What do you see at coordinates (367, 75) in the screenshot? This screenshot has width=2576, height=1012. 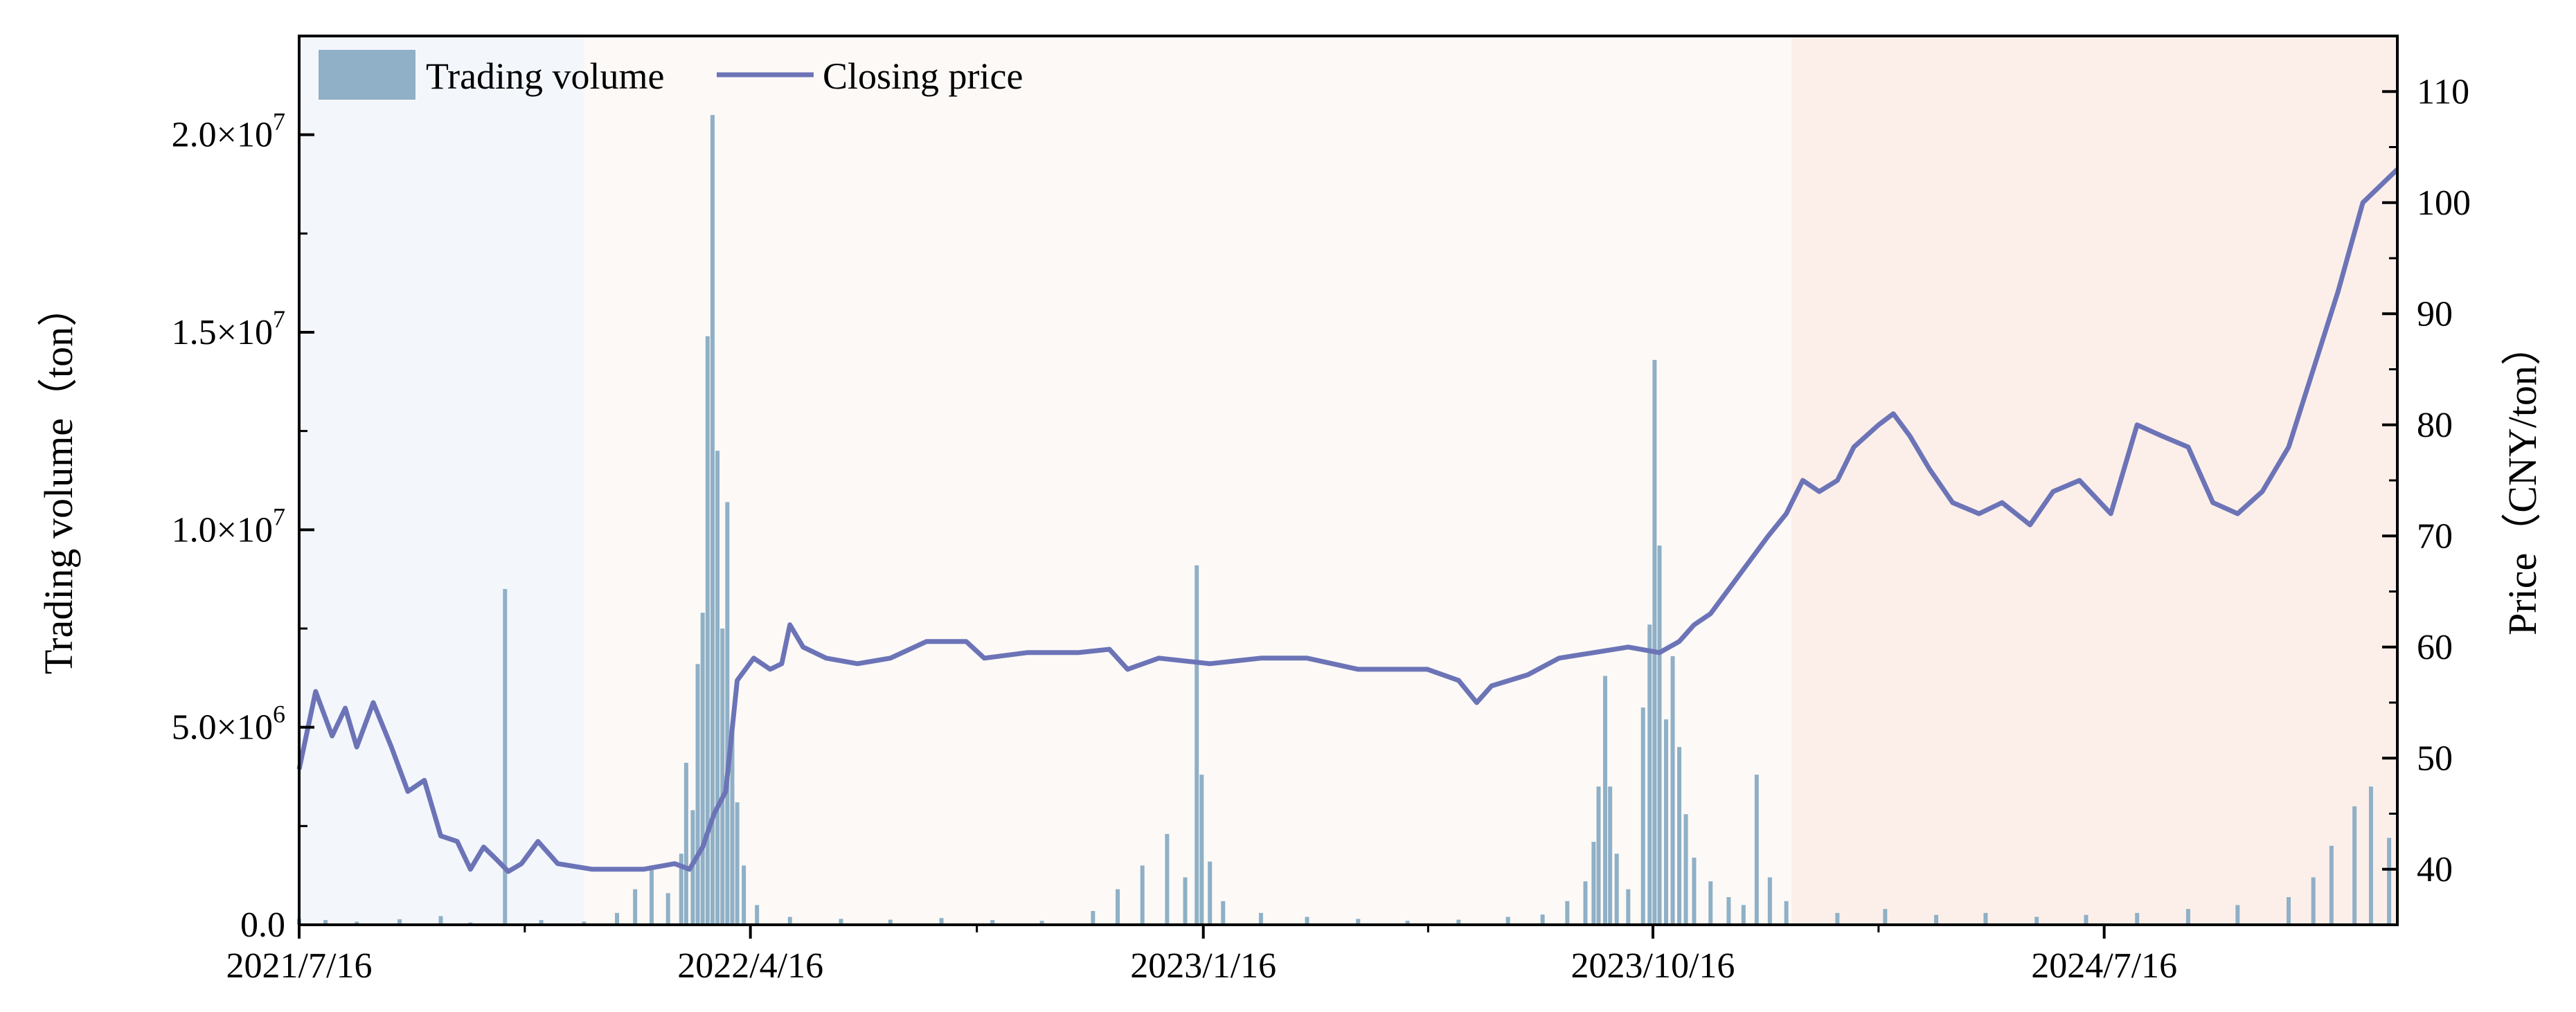 I see `legend-volume-swatch` at bounding box center [367, 75].